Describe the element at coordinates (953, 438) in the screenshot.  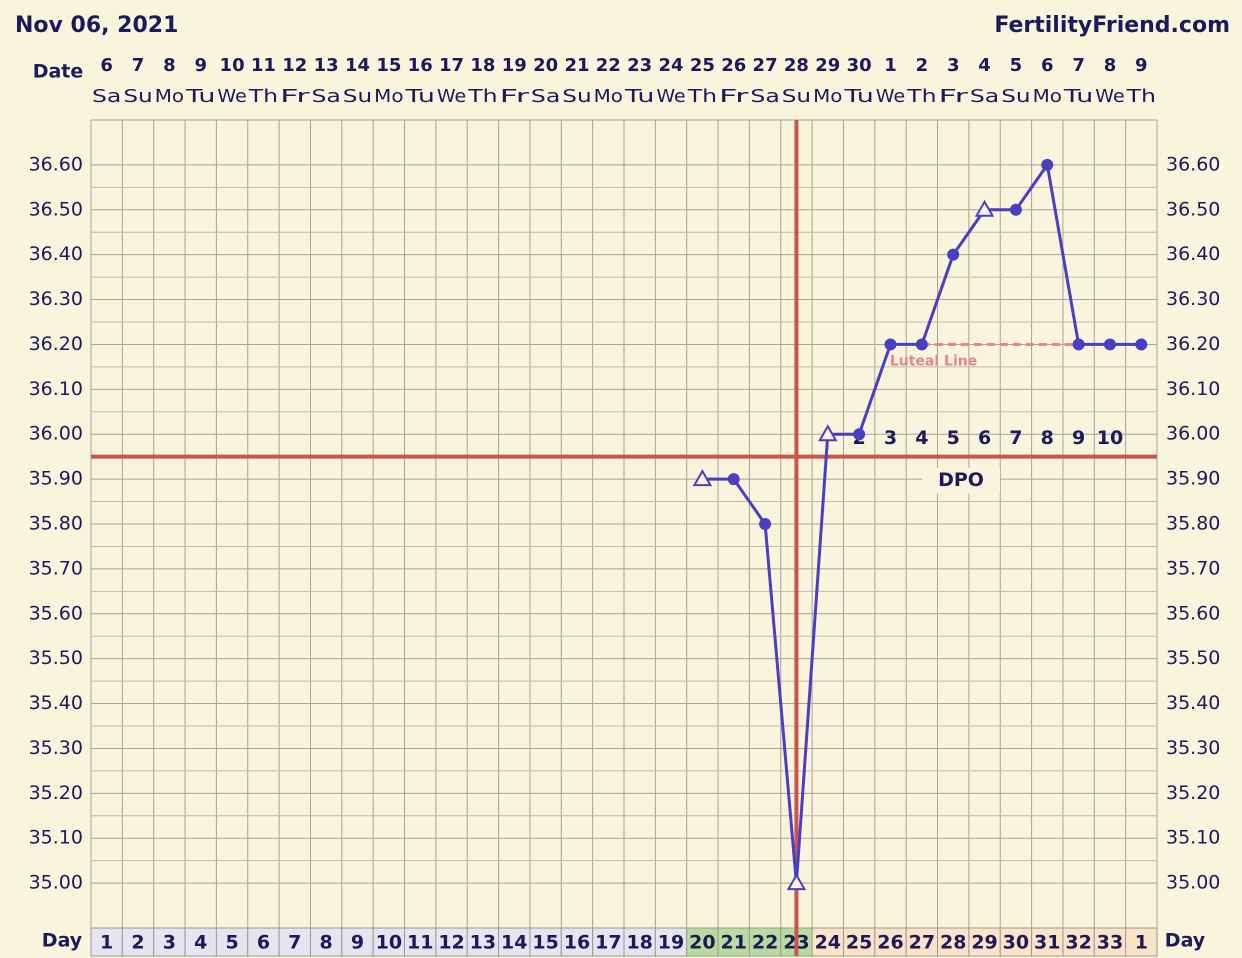
I see `dpo-number: 5` at that location.